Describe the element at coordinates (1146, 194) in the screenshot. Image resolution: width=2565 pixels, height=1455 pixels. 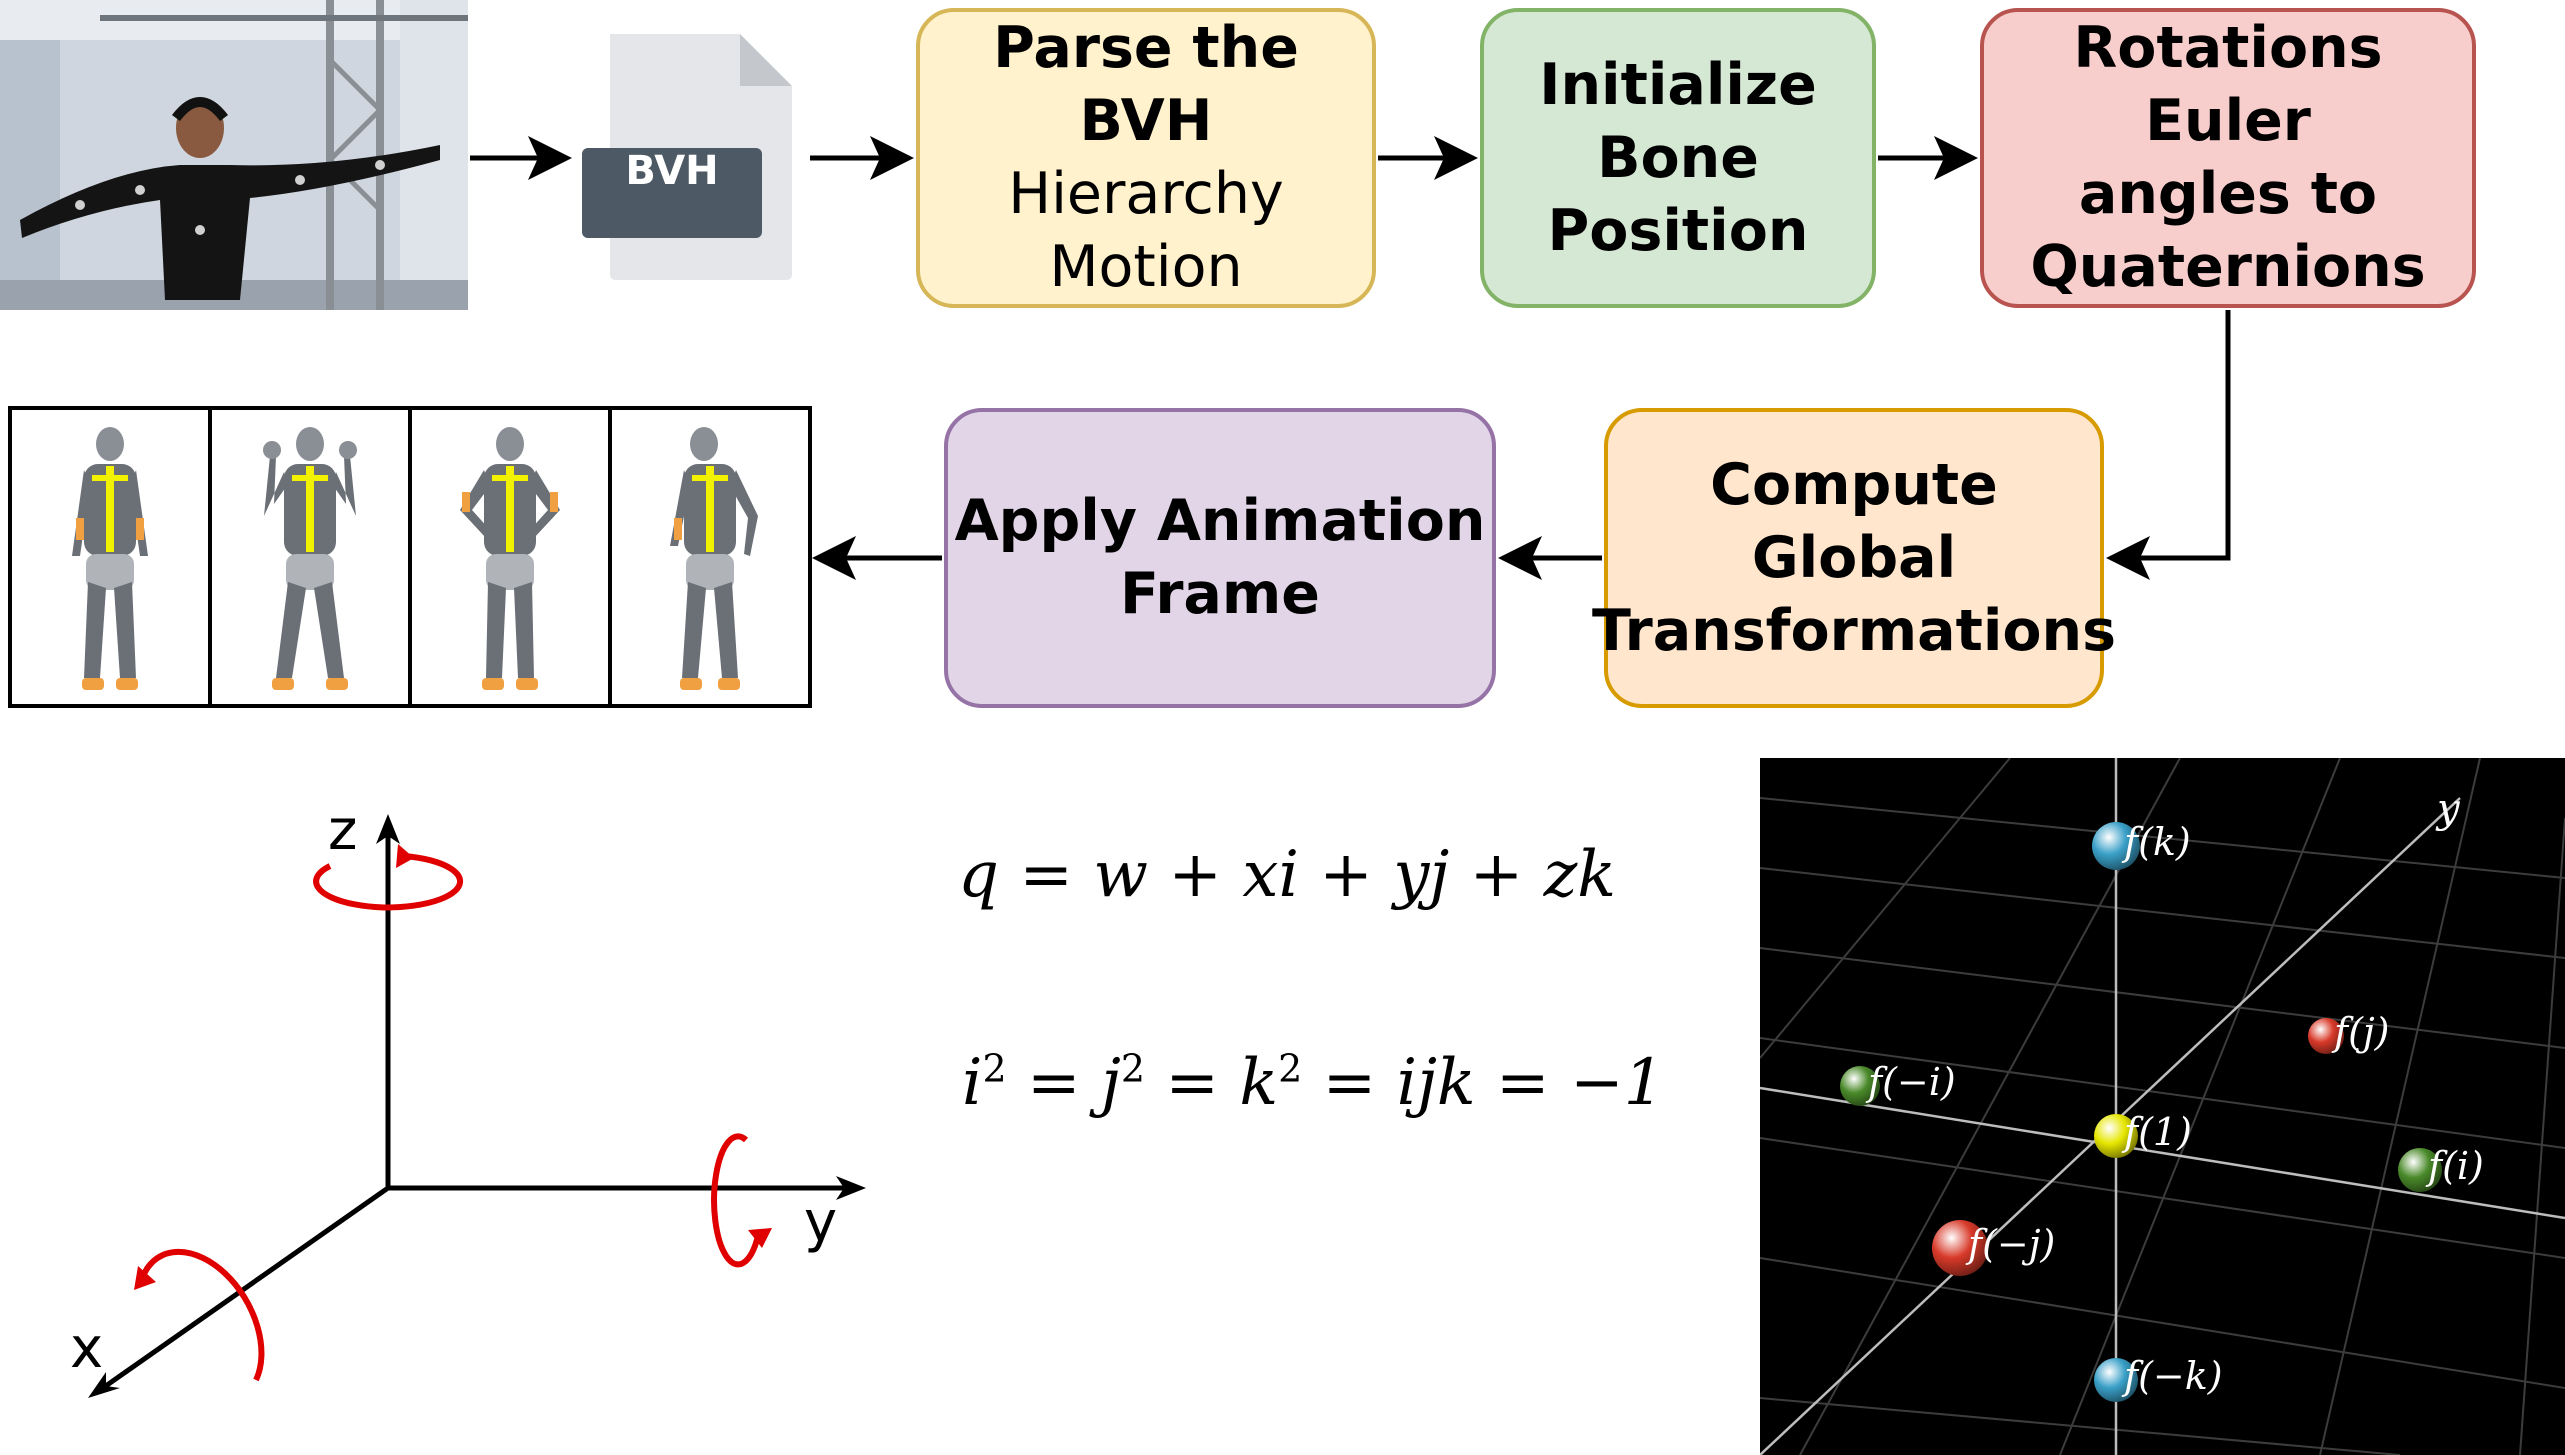
I see `parse-hierarchy-text: Hierarchy` at that location.